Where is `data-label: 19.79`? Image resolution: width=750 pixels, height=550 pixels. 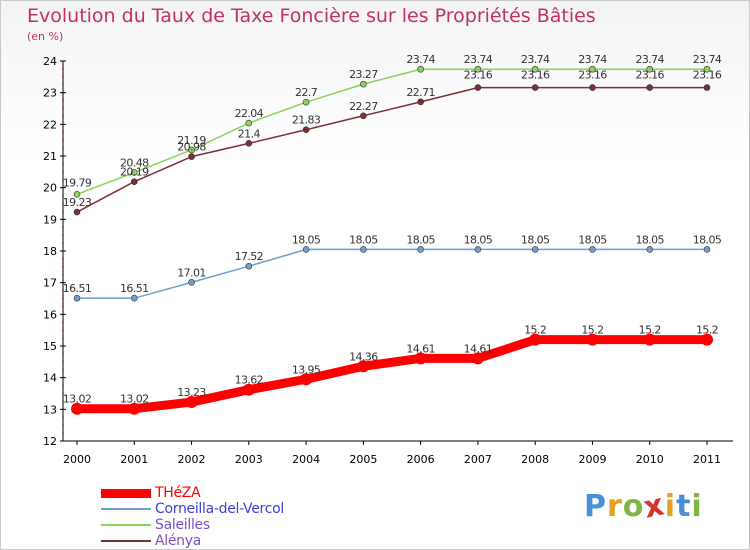 data-label: 19.79 is located at coordinates (77, 182).